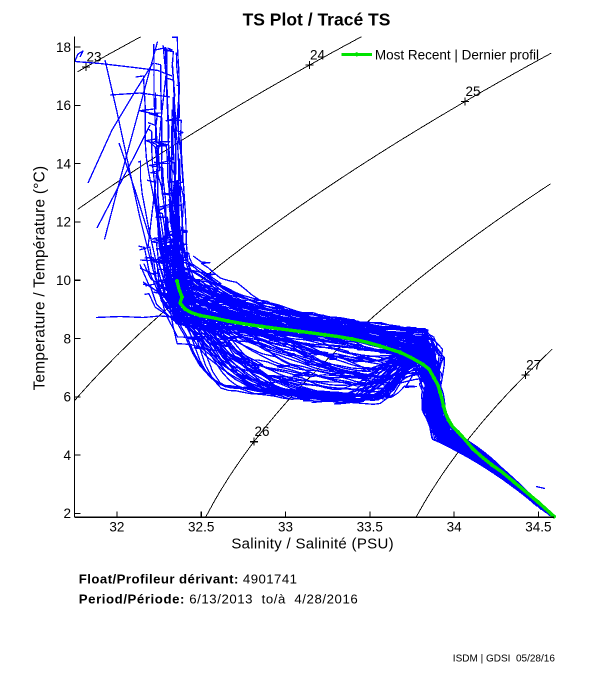 This screenshot has width=611, height=675. Describe the element at coordinates (116, 526) in the screenshot. I see `svg-text: 32` at that location.